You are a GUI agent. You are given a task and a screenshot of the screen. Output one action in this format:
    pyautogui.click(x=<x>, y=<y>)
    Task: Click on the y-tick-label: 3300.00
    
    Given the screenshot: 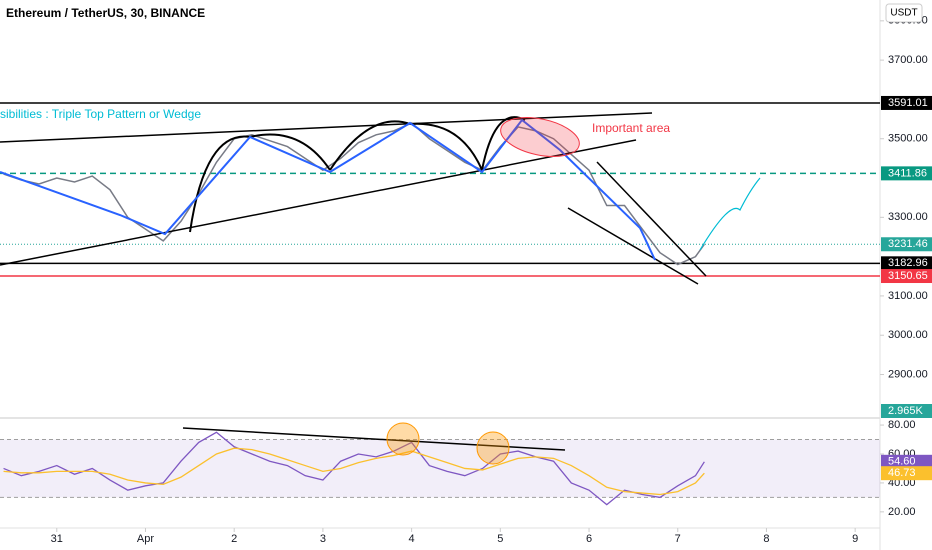 What is the action you would take?
    pyautogui.click(x=908, y=217)
    